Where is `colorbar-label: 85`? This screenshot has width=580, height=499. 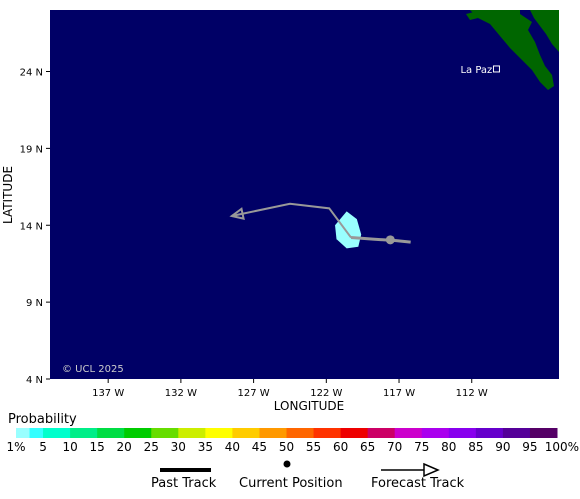 colorbar-label: 85 is located at coordinates (475, 447).